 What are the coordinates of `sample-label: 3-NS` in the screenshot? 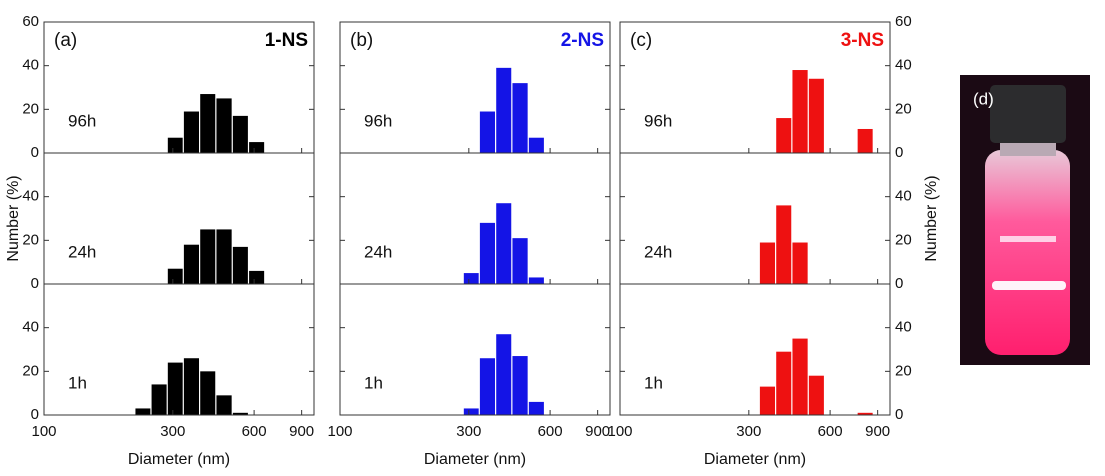 It's located at (862, 40).